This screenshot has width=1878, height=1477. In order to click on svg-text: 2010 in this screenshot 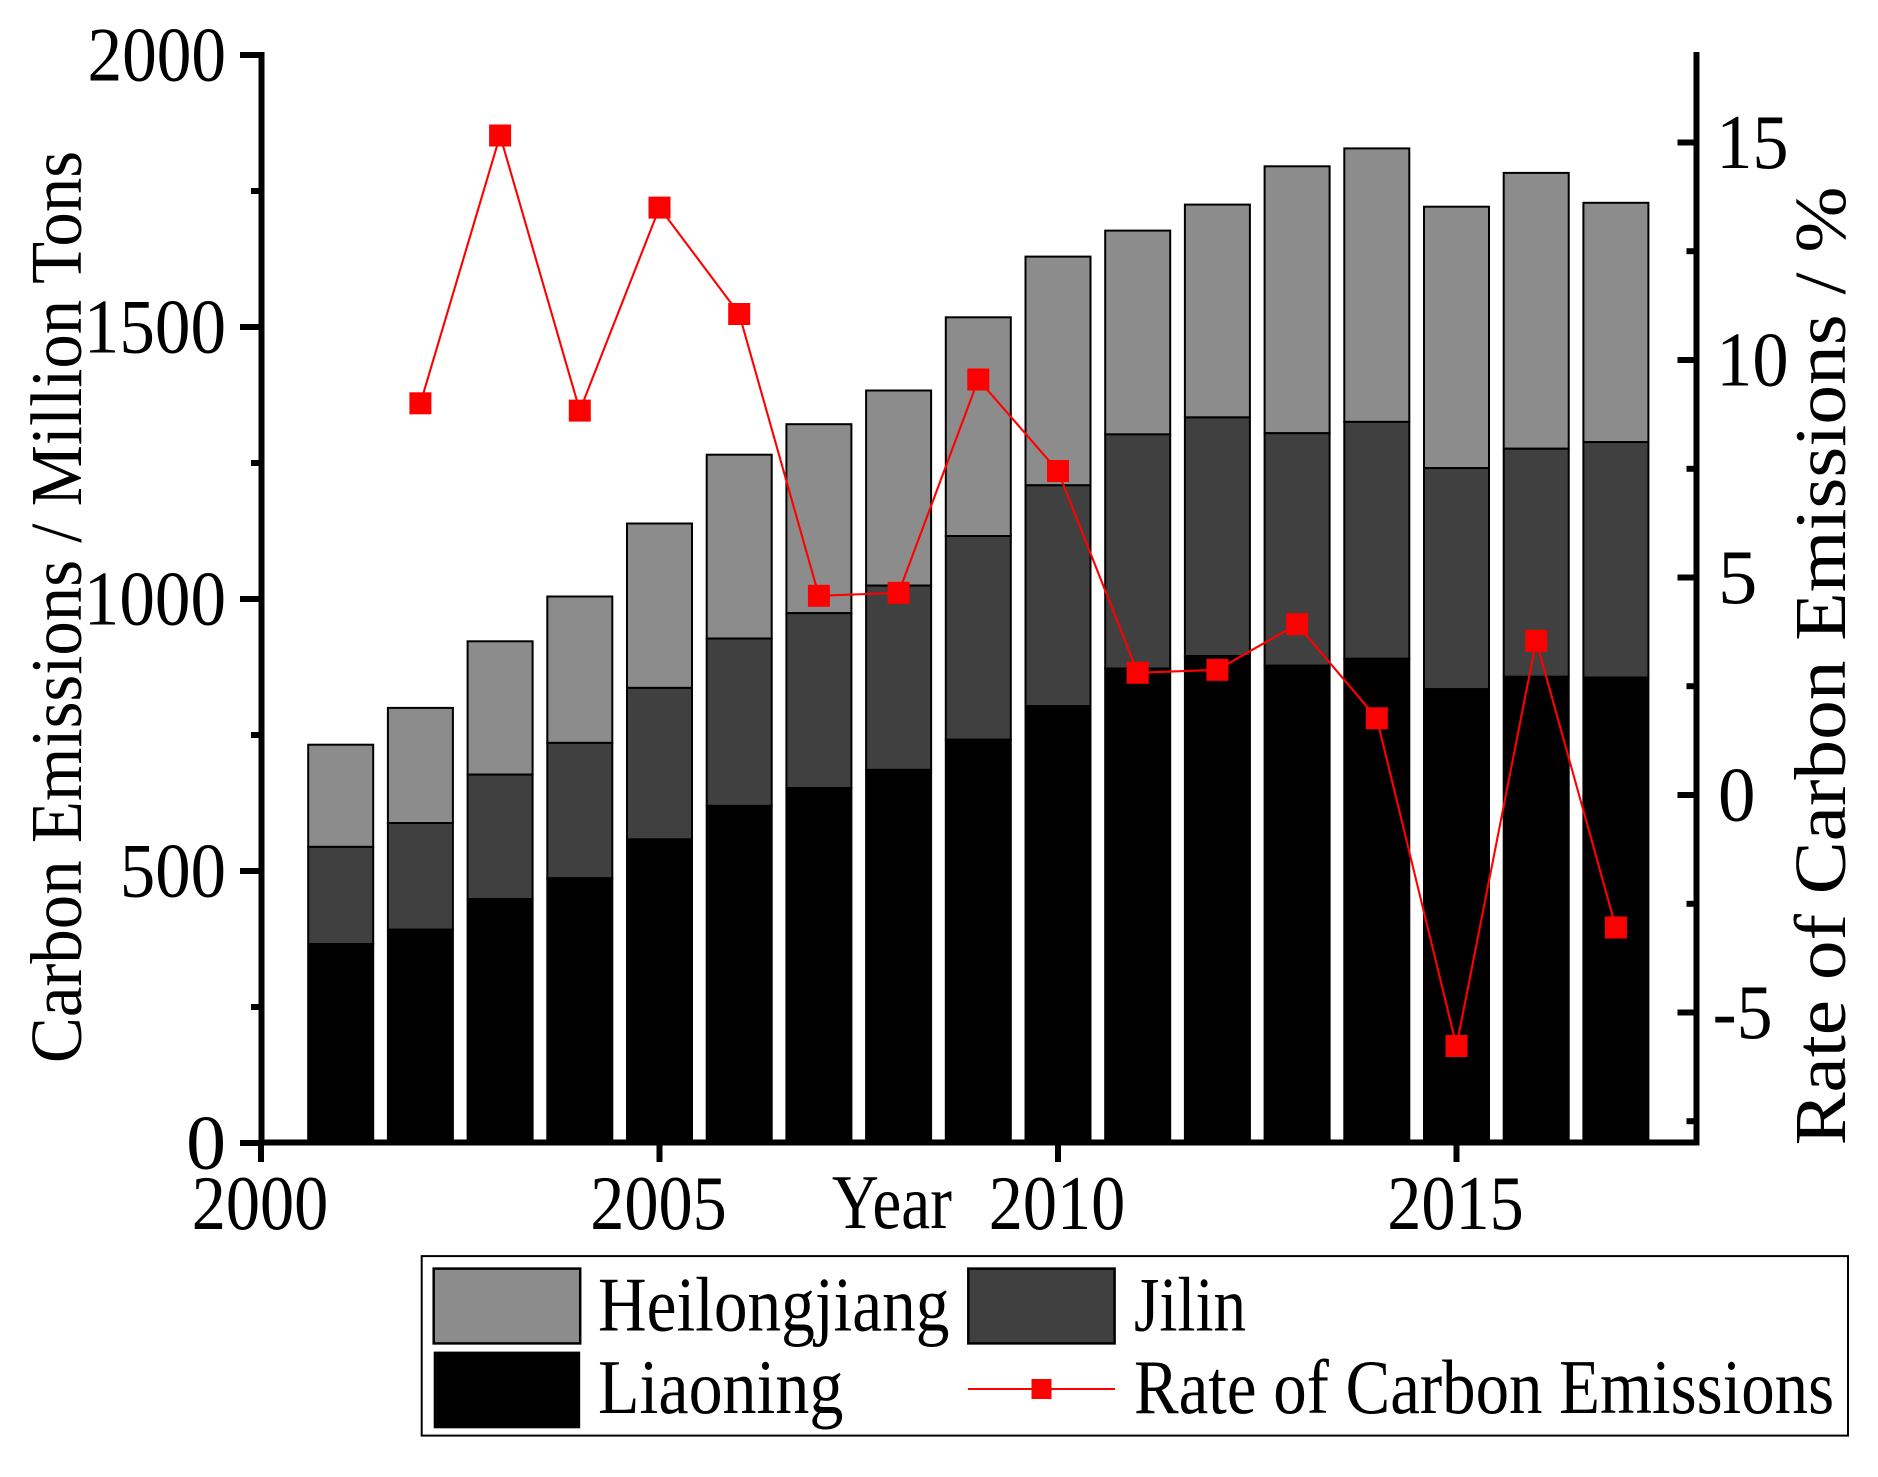, I will do `click(1057, 1203)`.